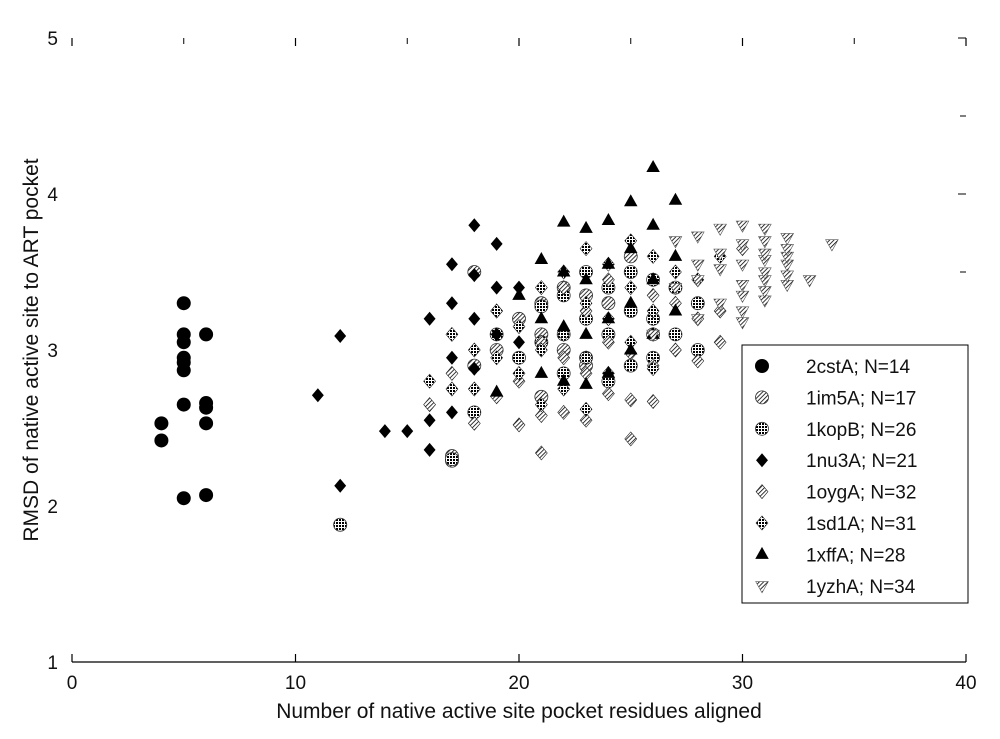 The height and width of the screenshot is (739, 1000). Describe the element at coordinates (52, 195) in the screenshot. I see `y-tick-label: 4` at that location.